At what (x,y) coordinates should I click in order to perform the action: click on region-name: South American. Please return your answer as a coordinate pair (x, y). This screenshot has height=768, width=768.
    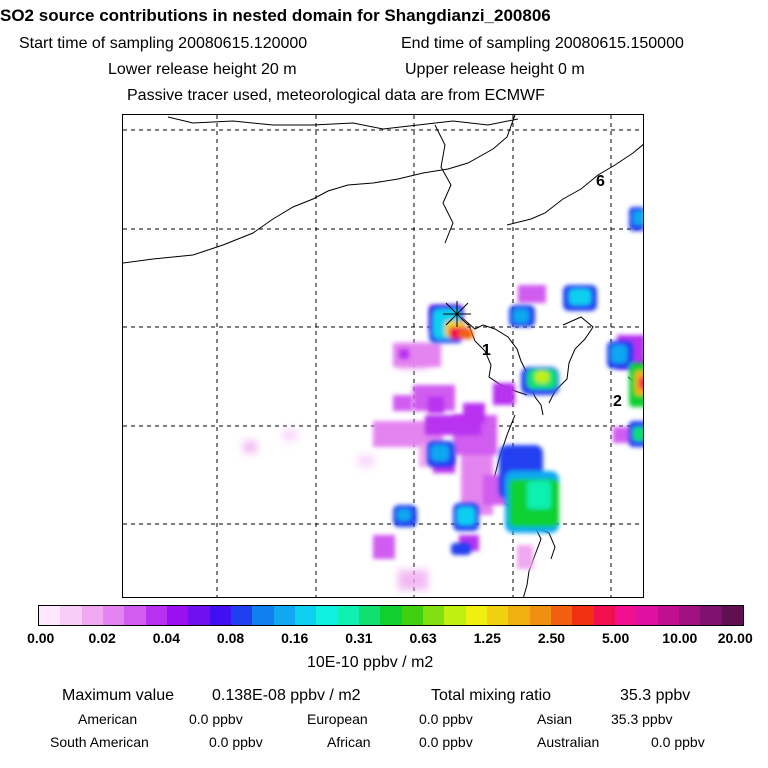
    Looking at the image, I should click on (99, 742).